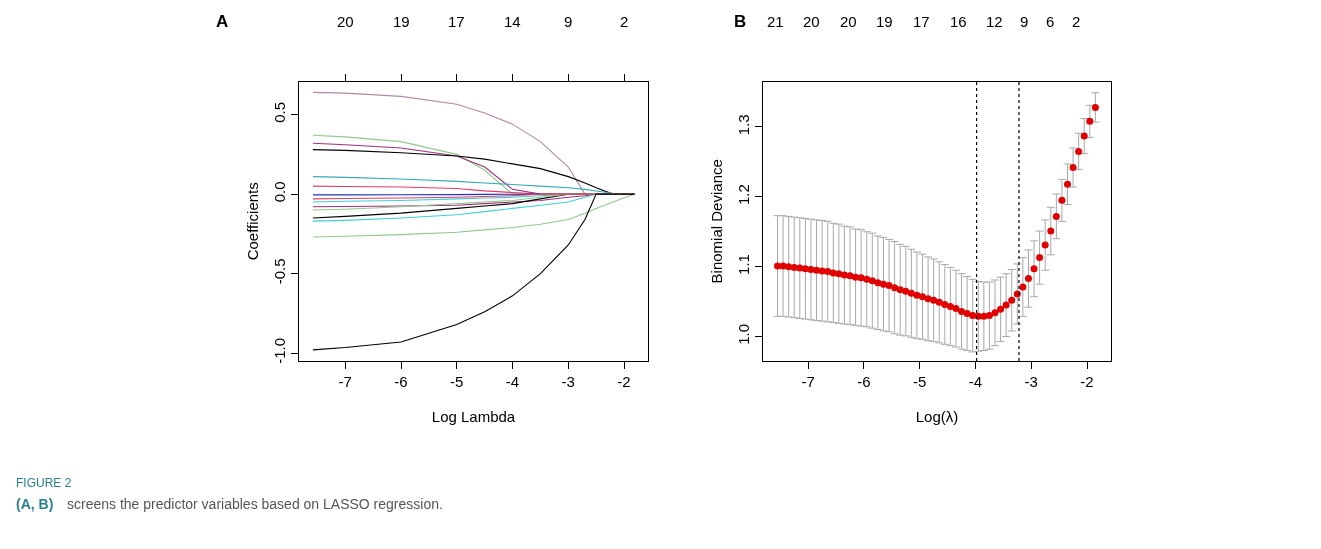 The width and height of the screenshot is (1321, 549). What do you see at coordinates (473, 417) in the screenshot?
I see `x-axis-title: Log Lambda` at bounding box center [473, 417].